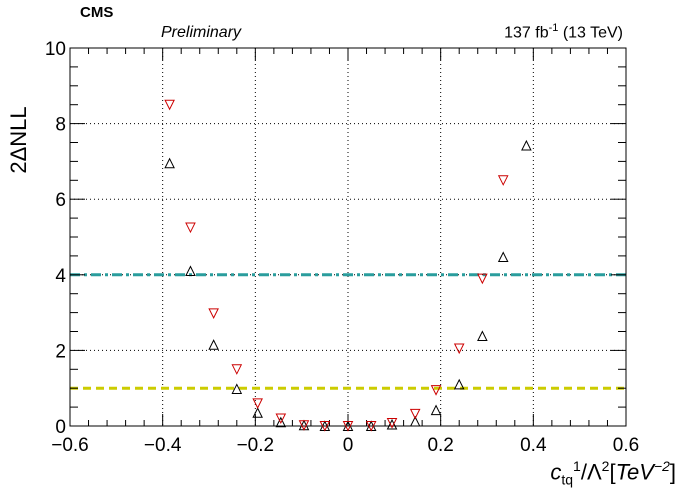 The width and height of the screenshot is (696, 502). What do you see at coordinates (256, 445) in the screenshot?
I see `x-tick-label: −0.2` at bounding box center [256, 445].